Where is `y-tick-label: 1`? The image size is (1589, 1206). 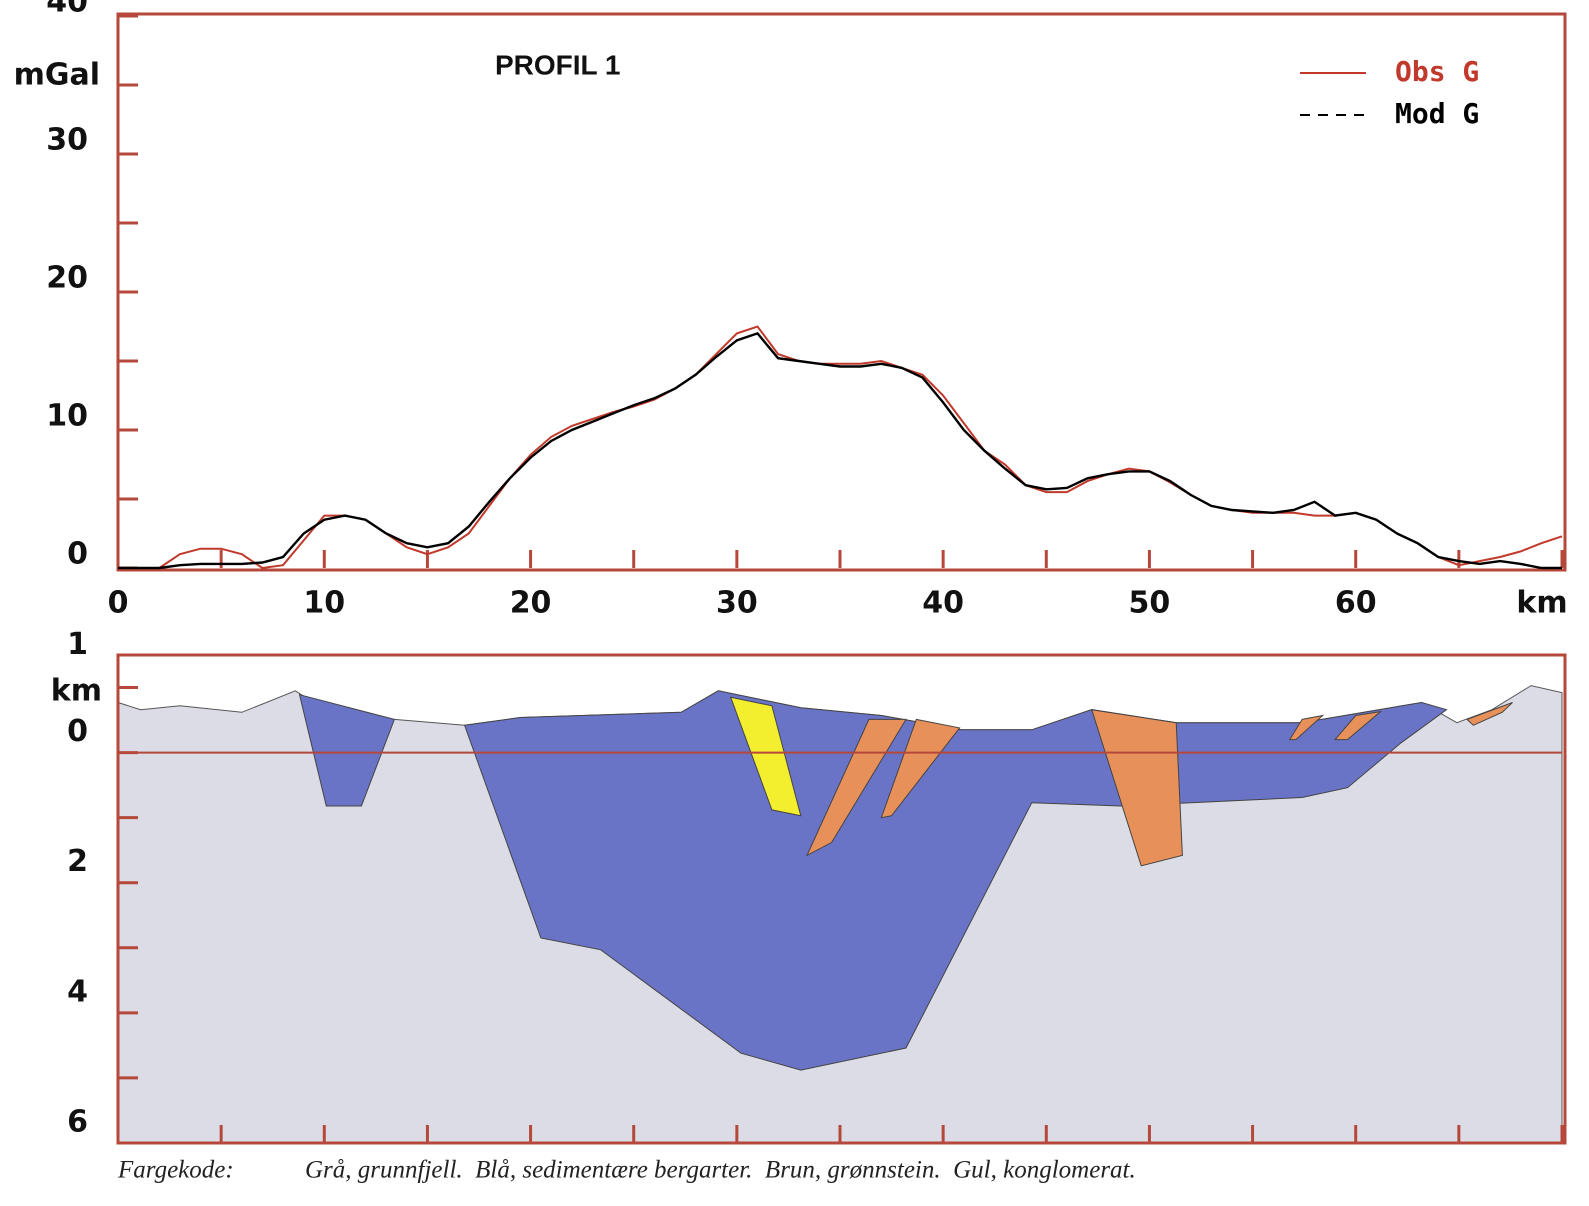 y-tick-label: 1 is located at coordinates (77, 644).